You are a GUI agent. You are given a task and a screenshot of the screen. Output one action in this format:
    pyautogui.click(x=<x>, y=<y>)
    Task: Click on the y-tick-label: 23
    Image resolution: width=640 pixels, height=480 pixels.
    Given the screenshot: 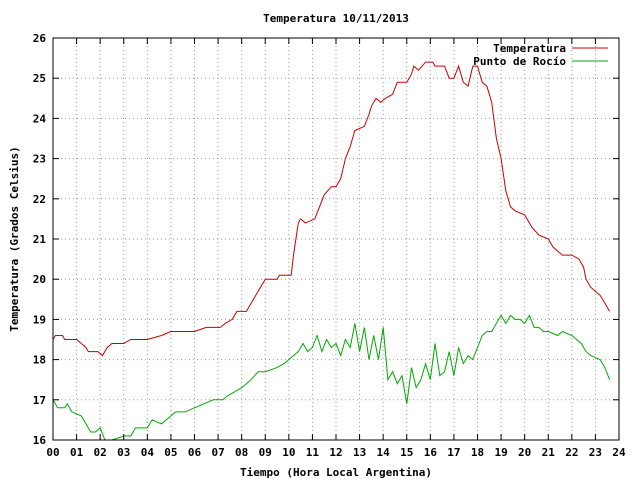 What is the action you would take?
    pyautogui.click(x=39, y=159)
    